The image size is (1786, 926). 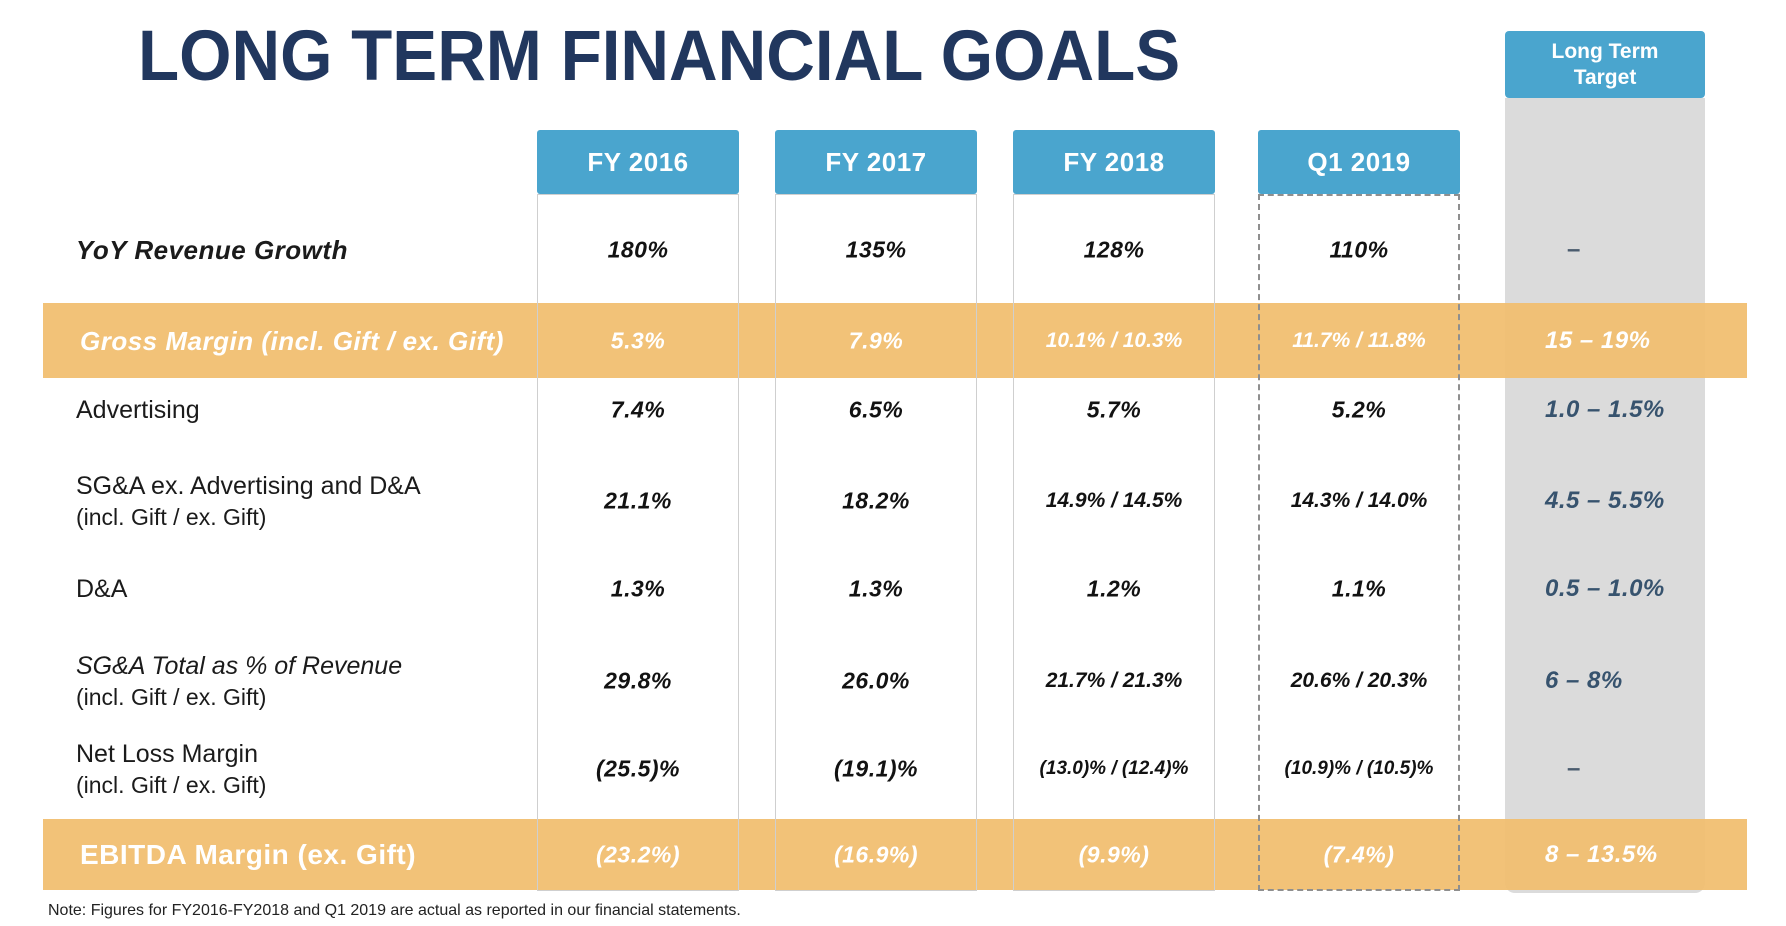 I want to click on value-cell: (19.1)%, so click(x=876, y=768).